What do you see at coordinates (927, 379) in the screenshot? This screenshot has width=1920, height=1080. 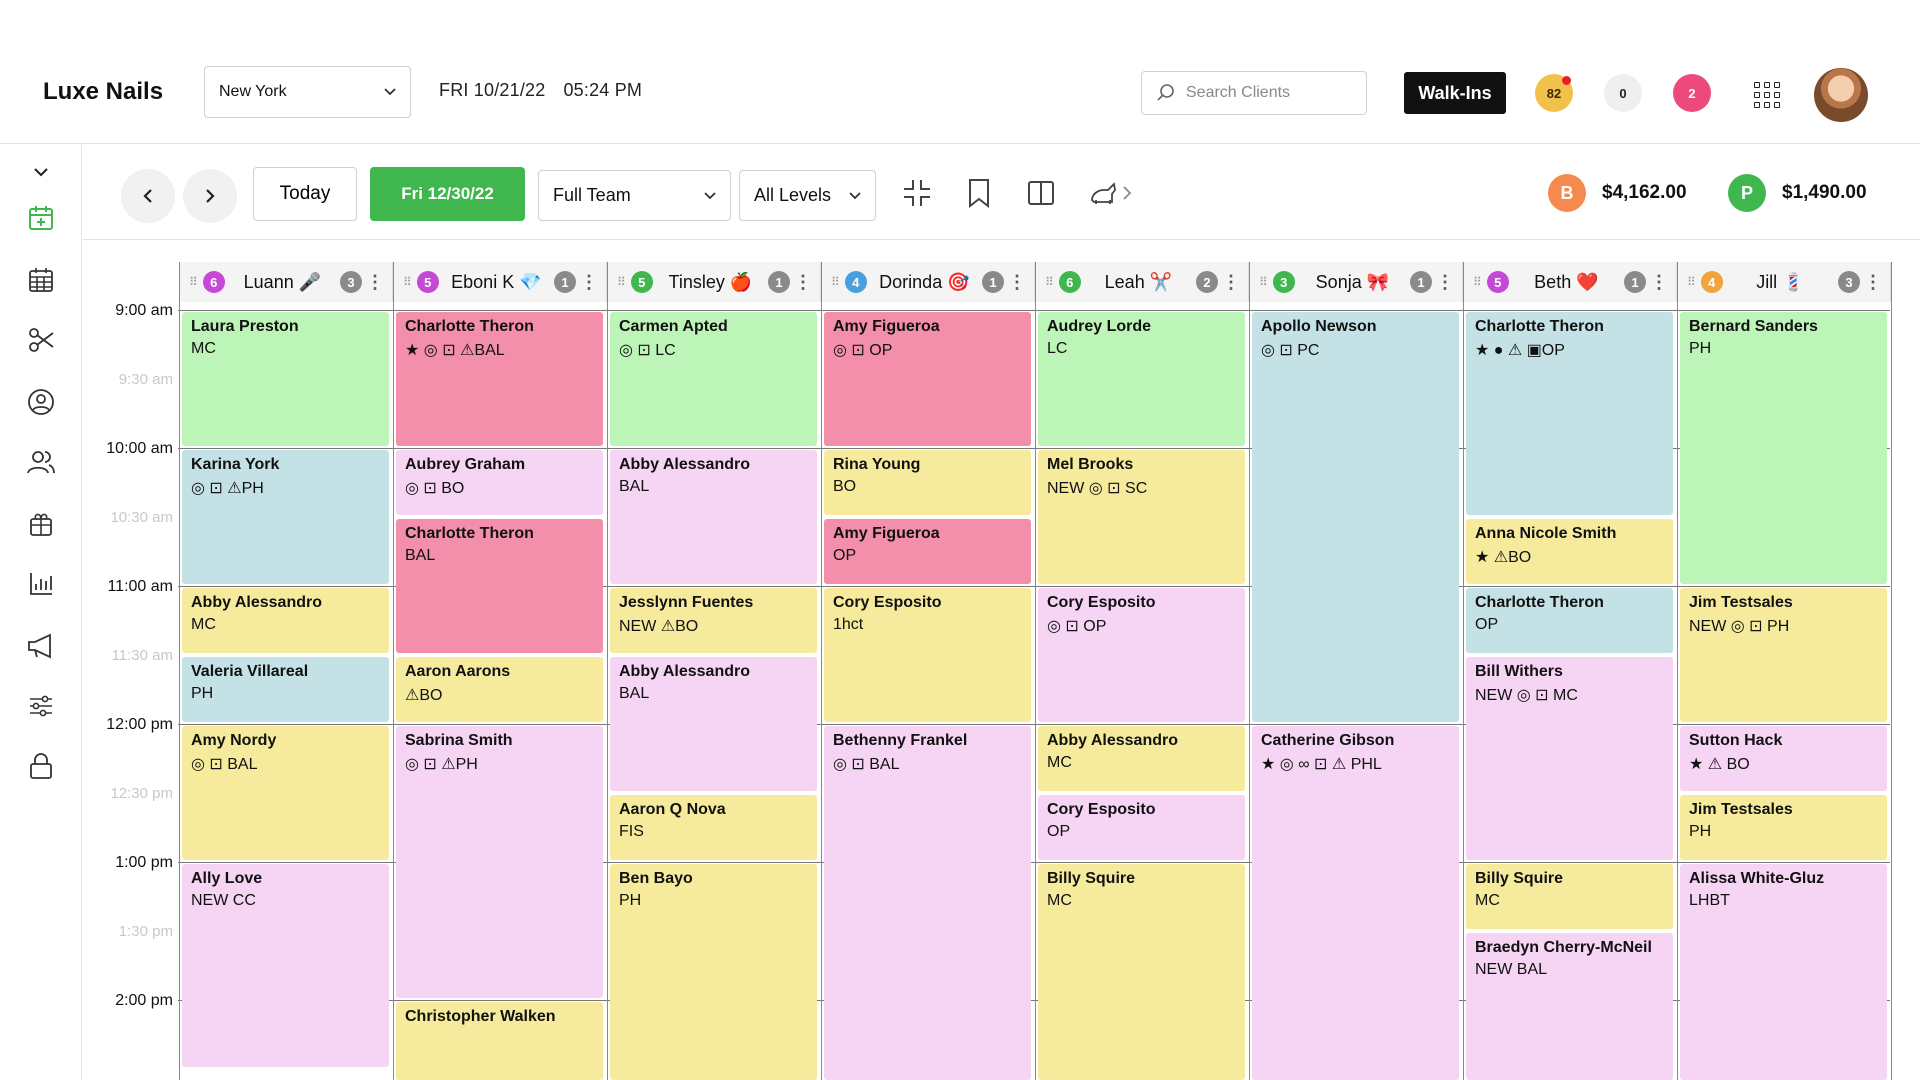 I see `appointment-card: Amy Figueroa ◎ ⊡ OP` at bounding box center [927, 379].